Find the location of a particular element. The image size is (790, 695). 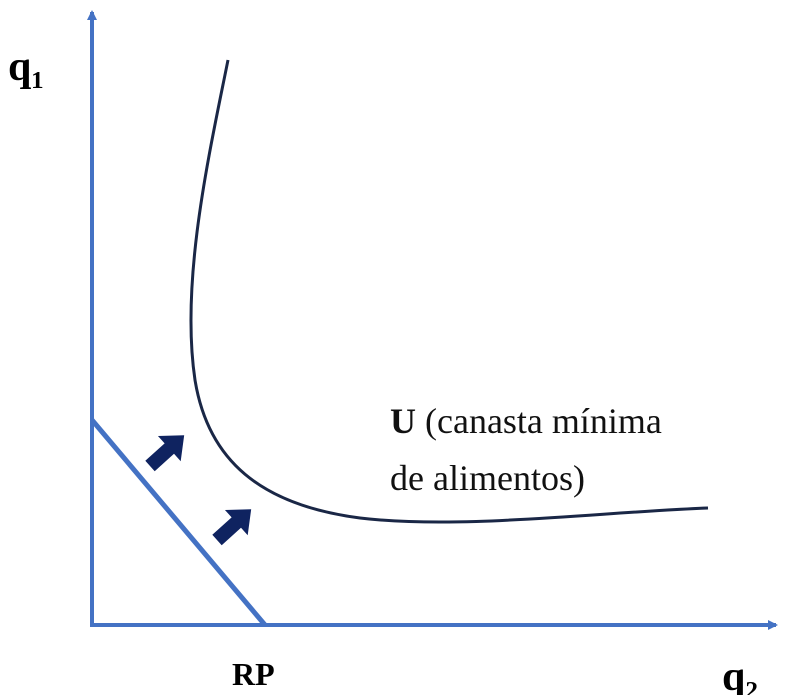

budget-line-label: RP is located at coordinates (253, 674).